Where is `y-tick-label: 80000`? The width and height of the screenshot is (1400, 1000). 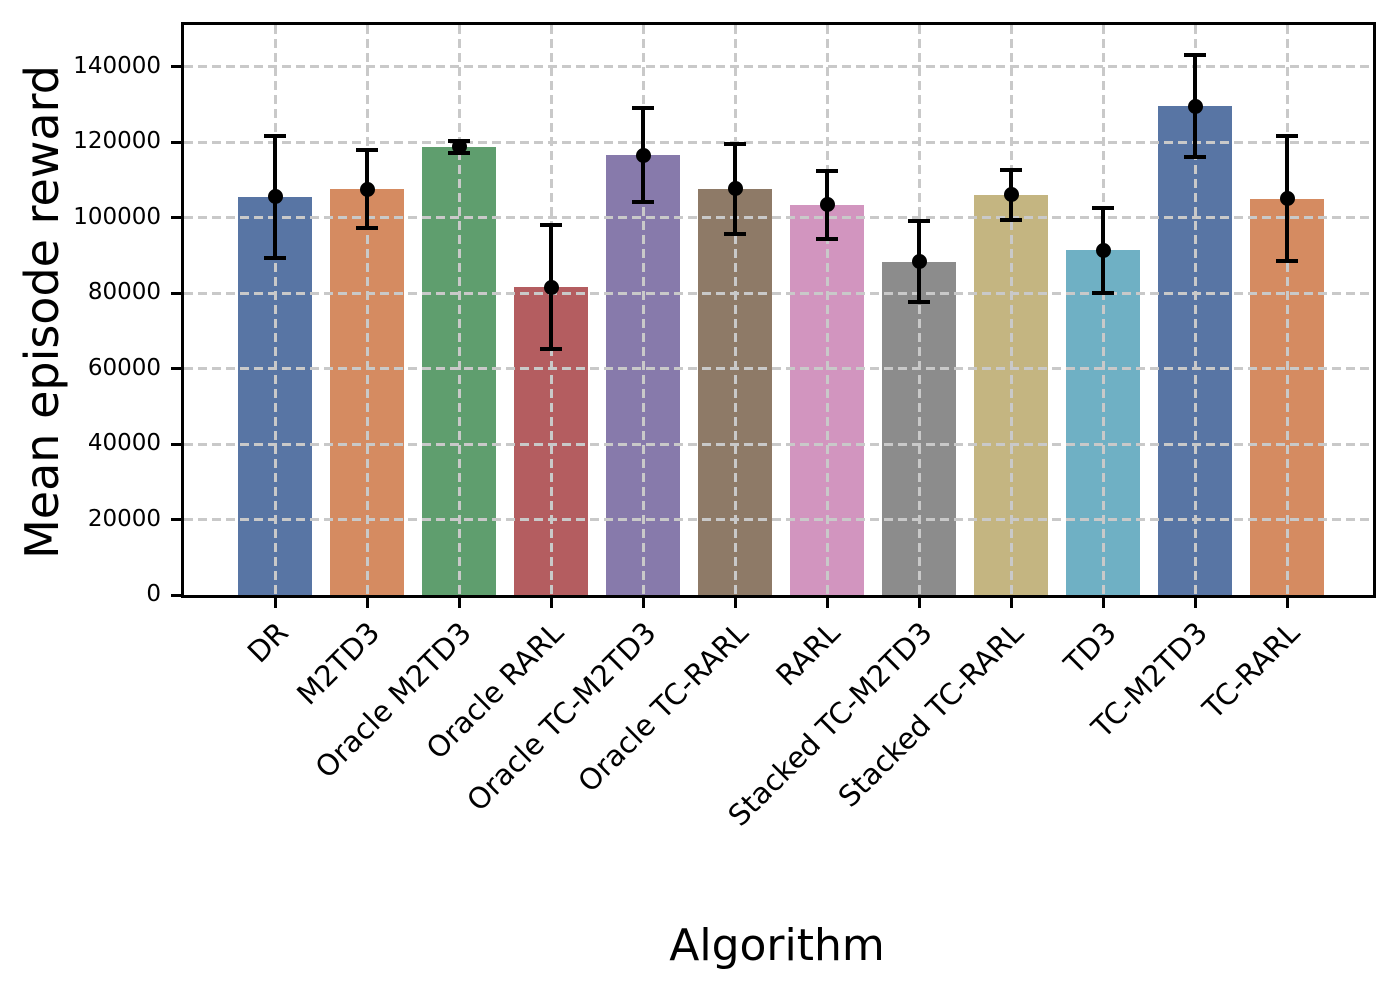
y-tick-label: 80000 is located at coordinates (124, 292).